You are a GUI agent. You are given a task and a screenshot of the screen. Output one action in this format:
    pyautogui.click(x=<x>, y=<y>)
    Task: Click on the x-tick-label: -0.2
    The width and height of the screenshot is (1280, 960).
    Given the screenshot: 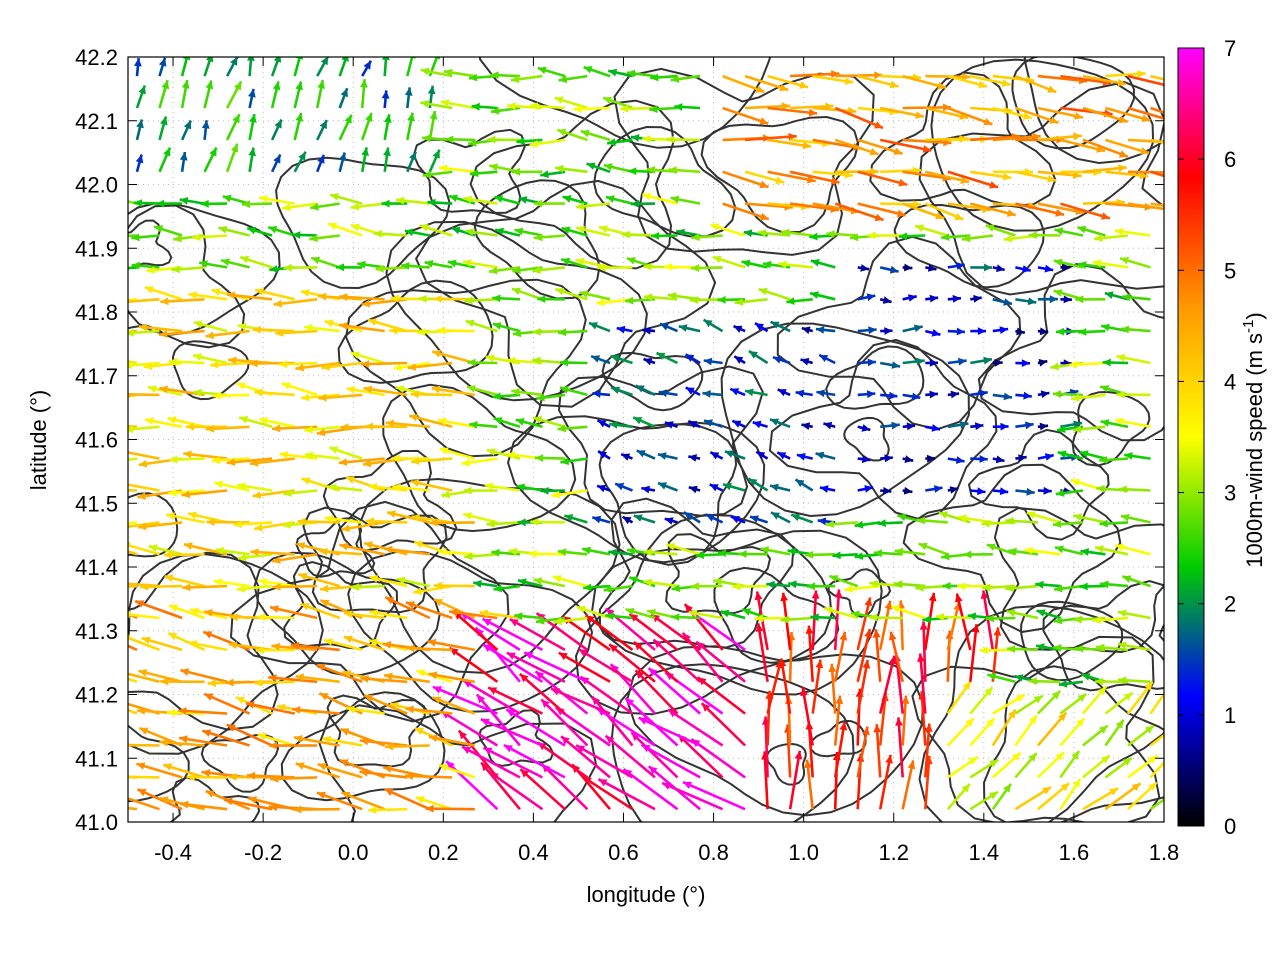 What is the action you would take?
    pyautogui.click(x=263, y=852)
    